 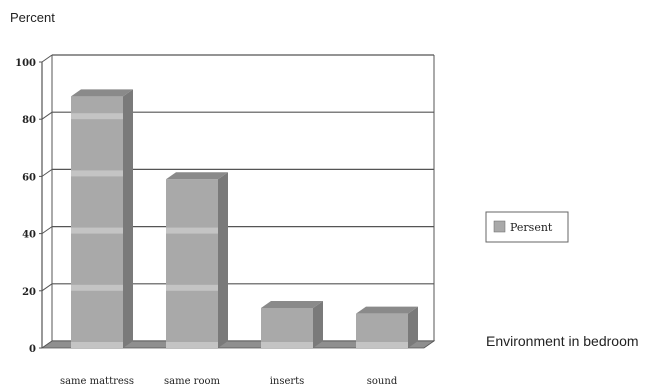 What do you see at coordinates (32, 349) in the screenshot?
I see `y-tick-label: 0` at bounding box center [32, 349].